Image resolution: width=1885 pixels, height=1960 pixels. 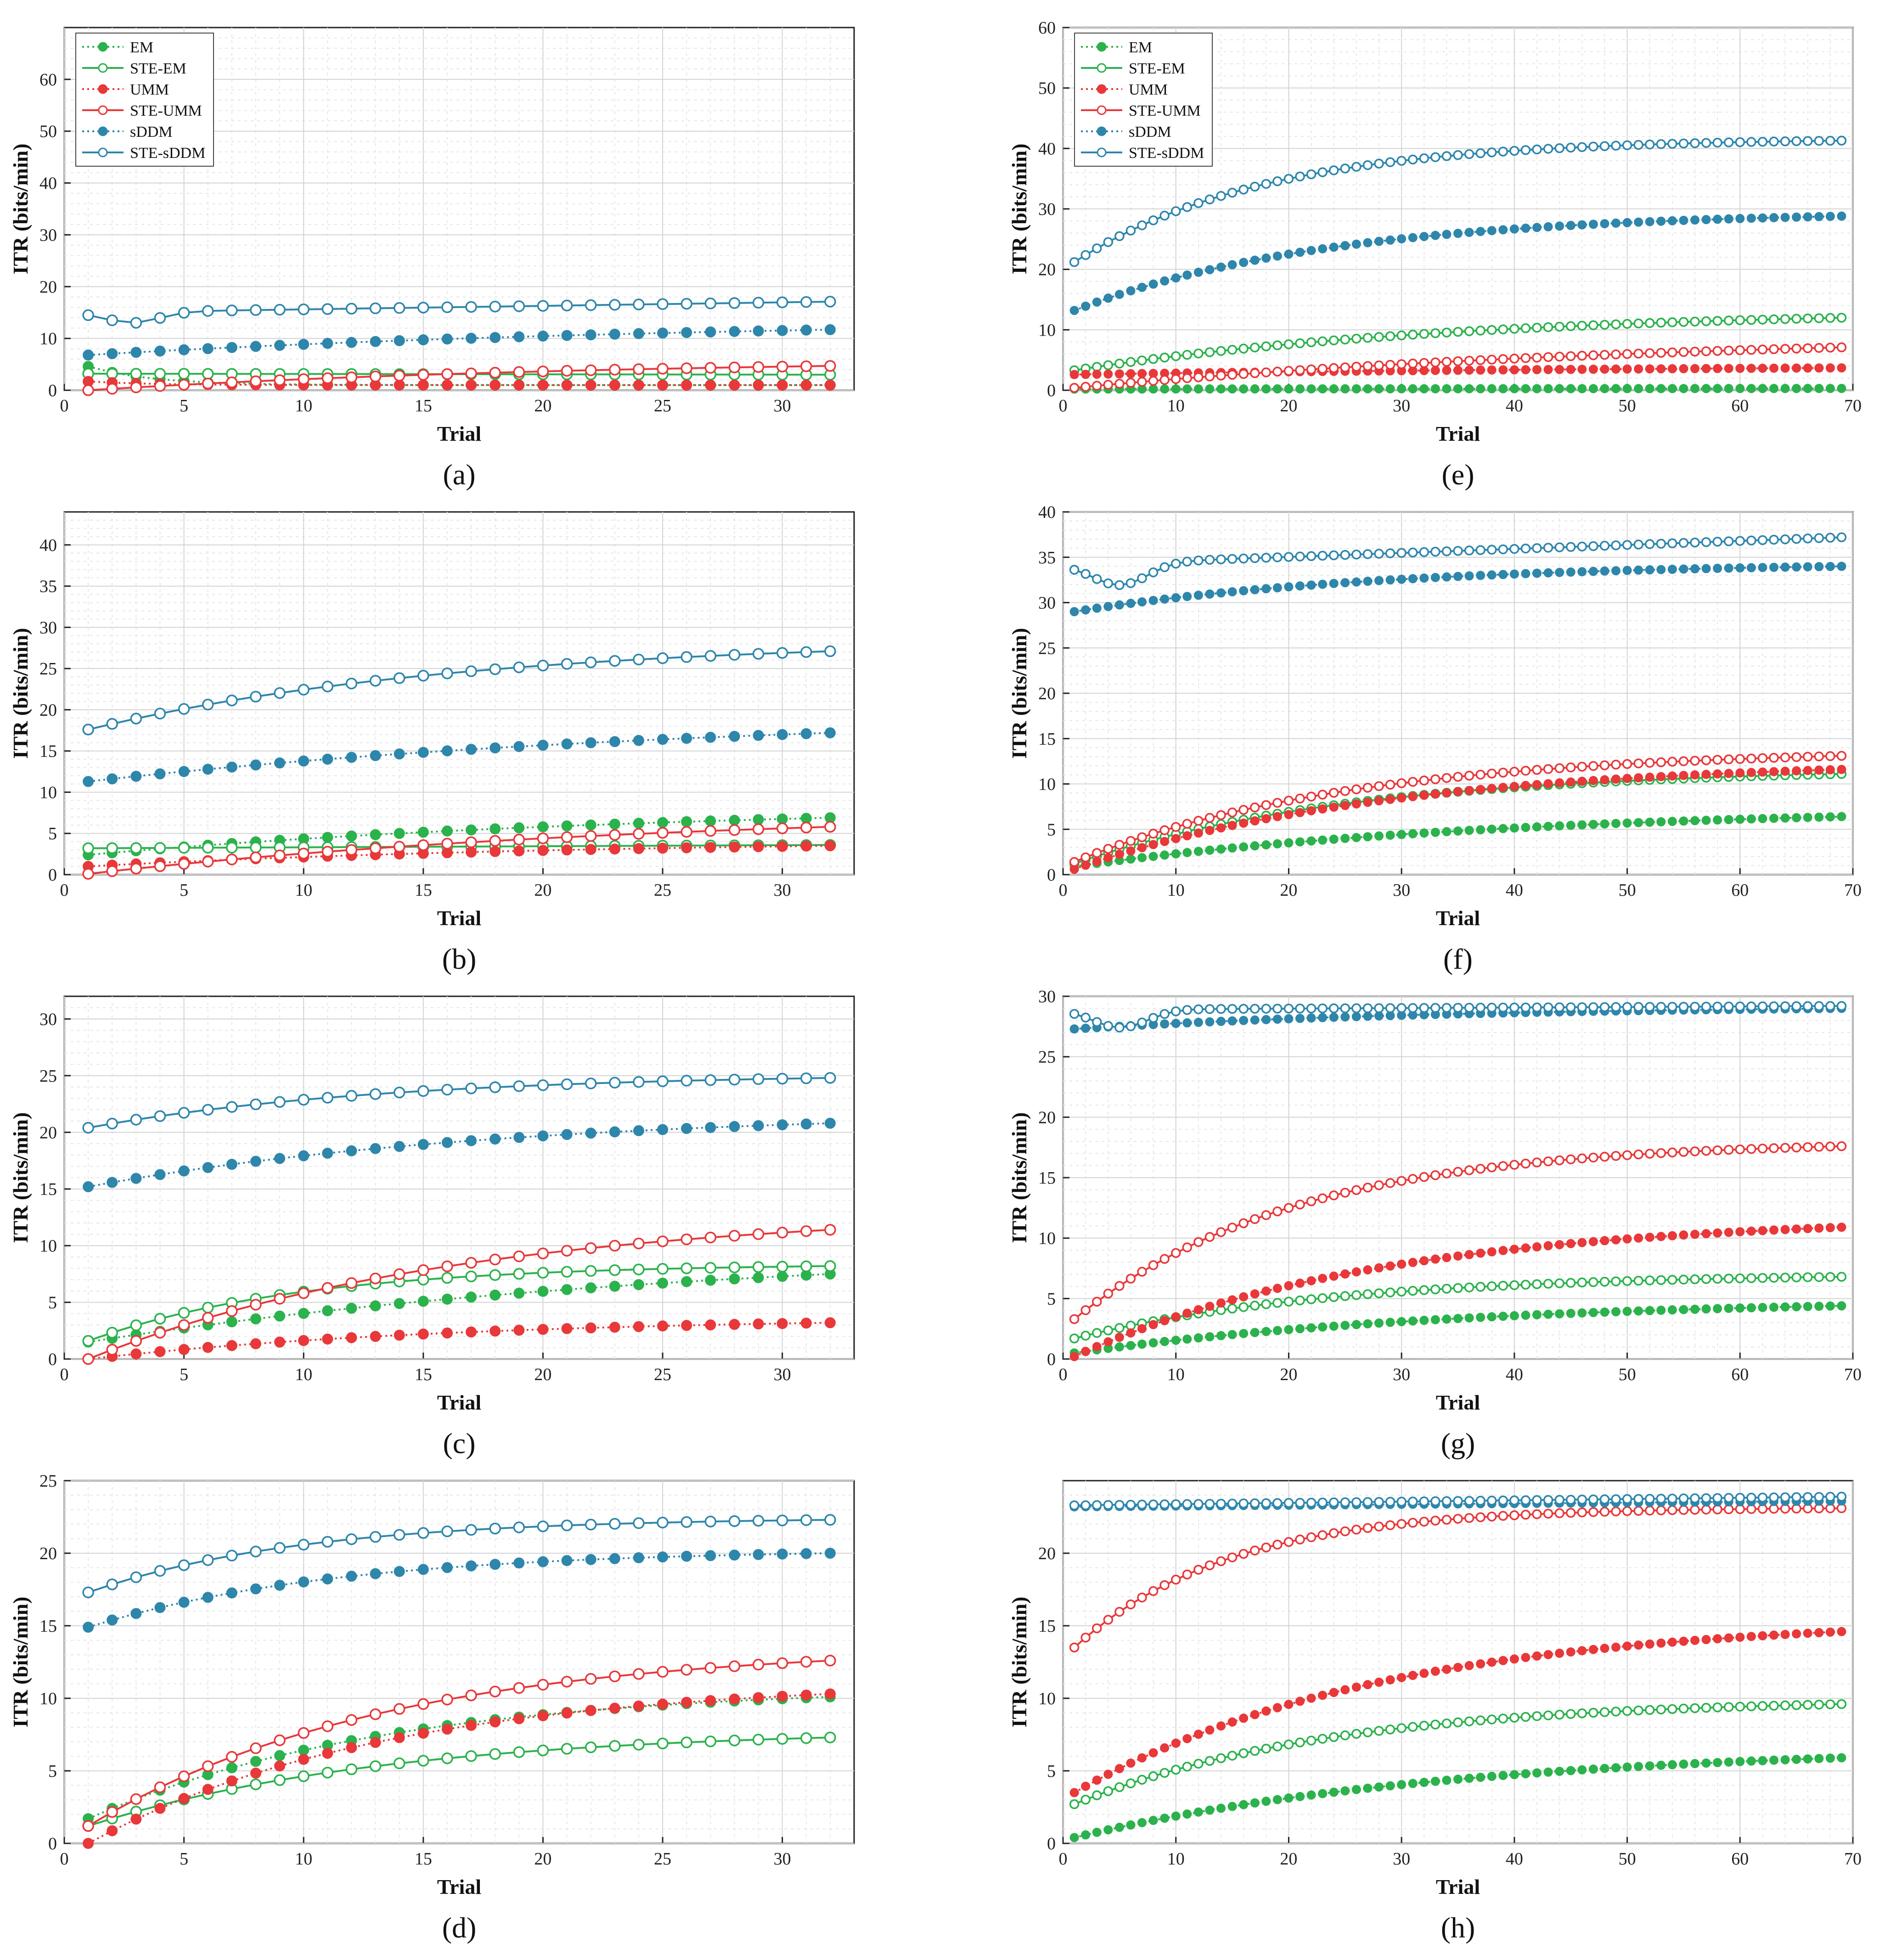 What do you see at coordinates (459, 378) in the screenshot?
I see `series-ste-umm` at bounding box center [459, 378].